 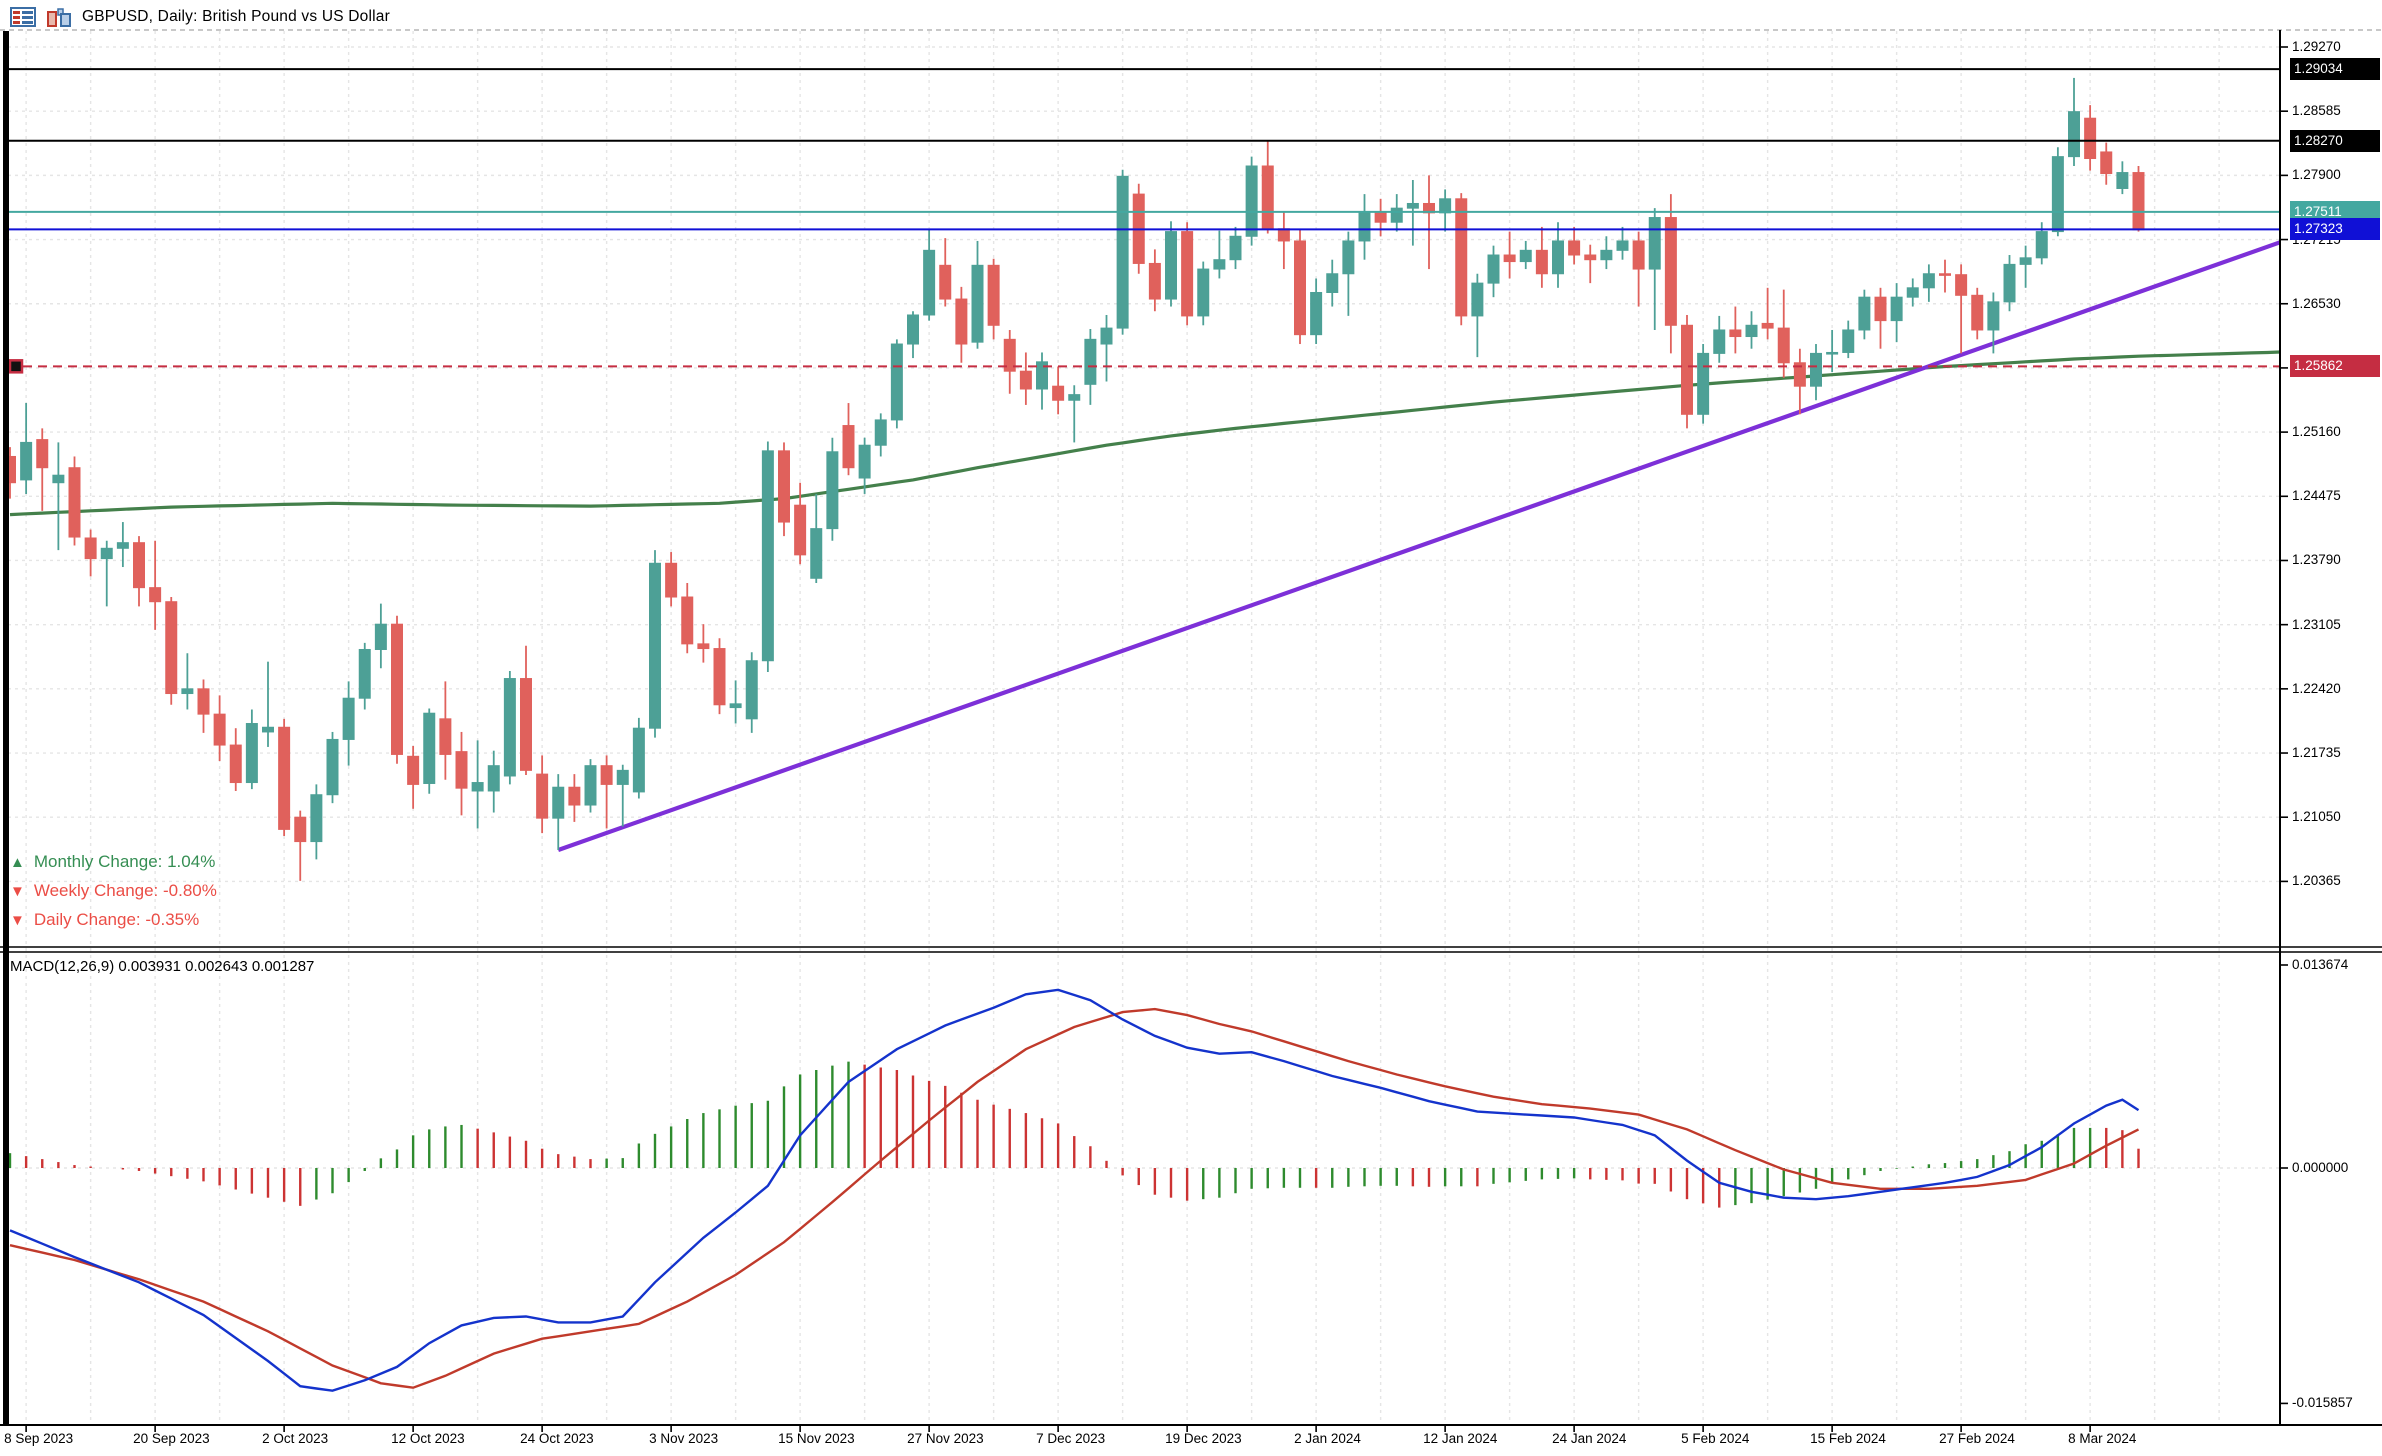 I want to click on date-label: 5 Feb 2024, so click(x=1715, y=1438).